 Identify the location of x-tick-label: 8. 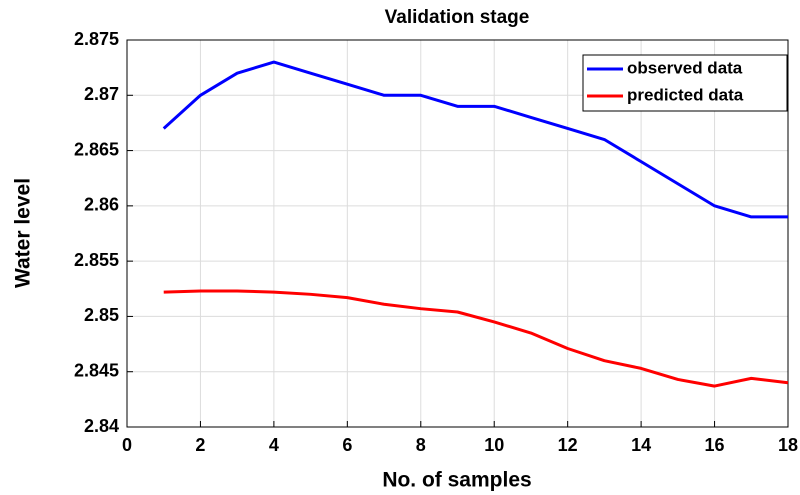
(421, 445).